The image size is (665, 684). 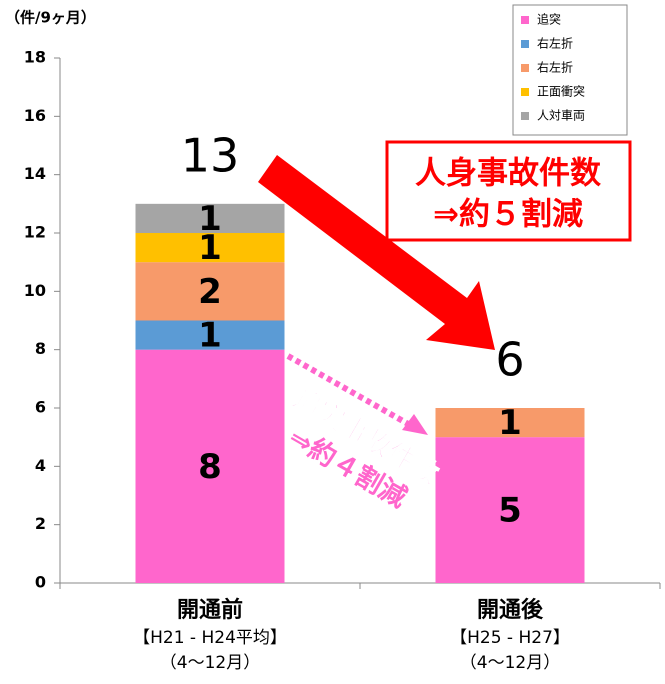 What do you see at coordinates (561, 116) in the screenshot?
I see `legend-label: 人対車両` at bounding box center [561, 116].